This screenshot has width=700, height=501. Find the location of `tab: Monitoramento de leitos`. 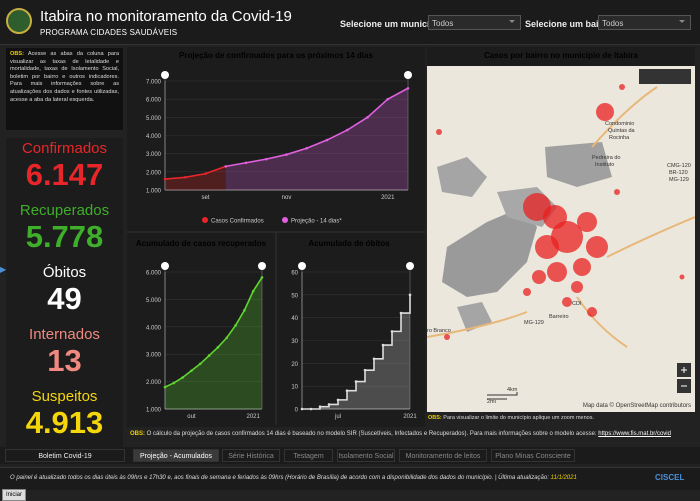

tab: Monitoramento de leitos is located at coordinates (443, 455).